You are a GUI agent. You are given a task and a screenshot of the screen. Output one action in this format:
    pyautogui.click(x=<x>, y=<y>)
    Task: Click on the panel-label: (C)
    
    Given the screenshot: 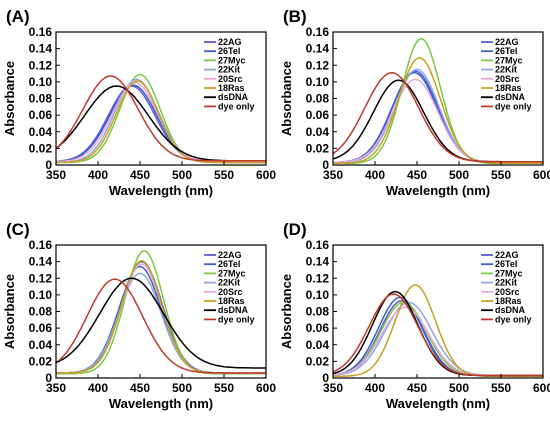 What is the action you would take?
    pyautogui.click(x=18, y=229)
    